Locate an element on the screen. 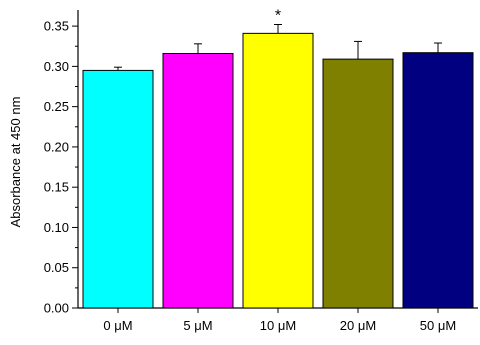 The width and height of the screenshot is (480, 345). y-tick-label: 0.10 is located at coordinates (56, 227).